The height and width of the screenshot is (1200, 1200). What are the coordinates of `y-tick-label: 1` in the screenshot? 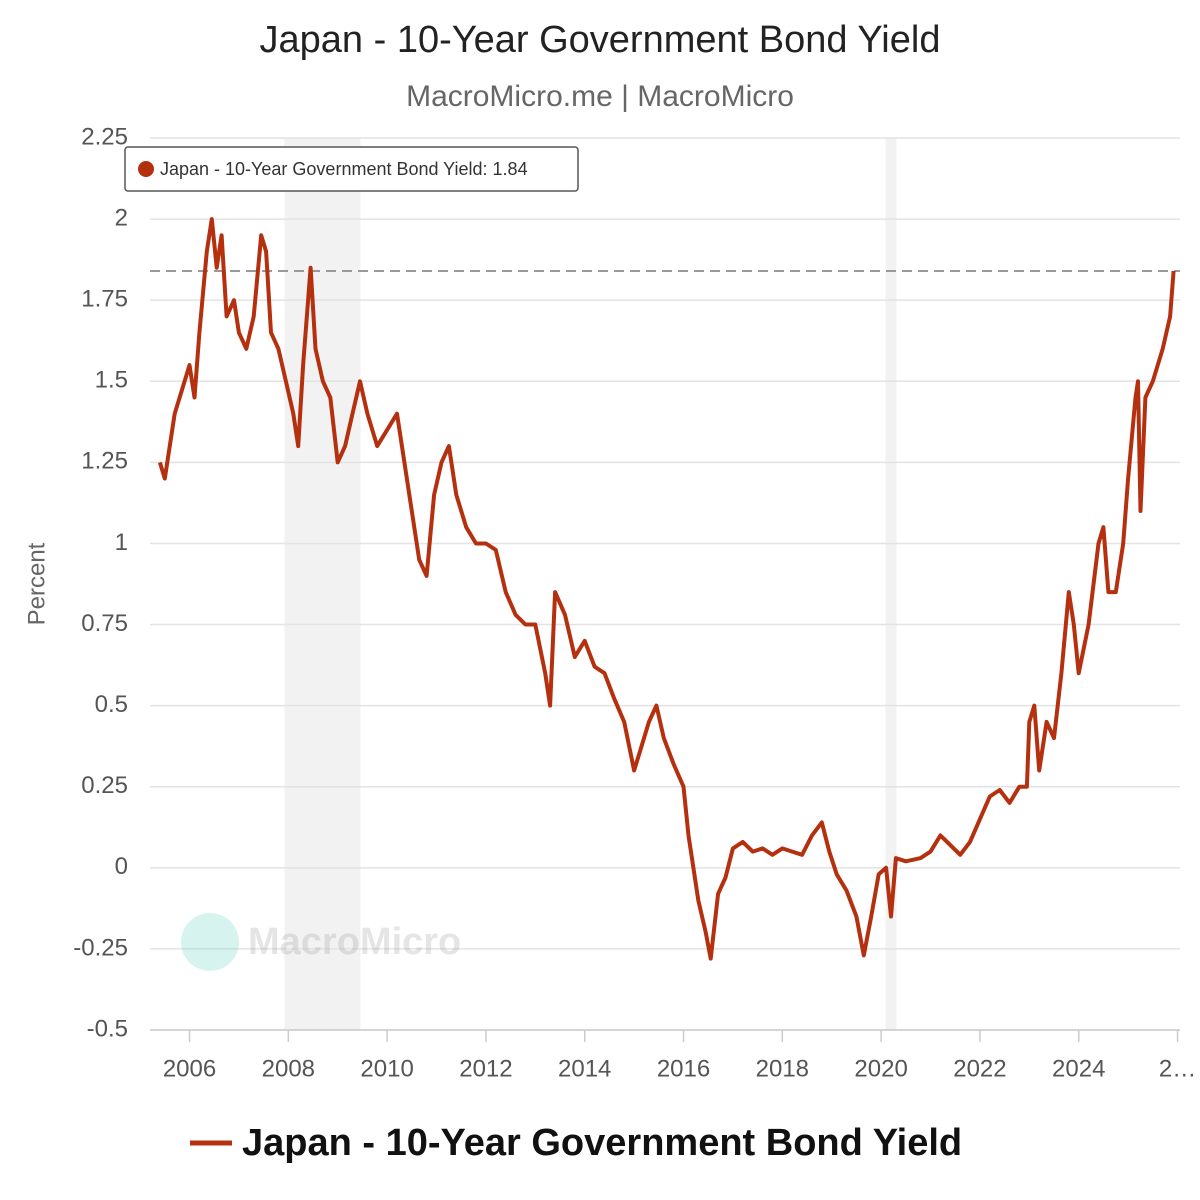 It's located at (121, 542).